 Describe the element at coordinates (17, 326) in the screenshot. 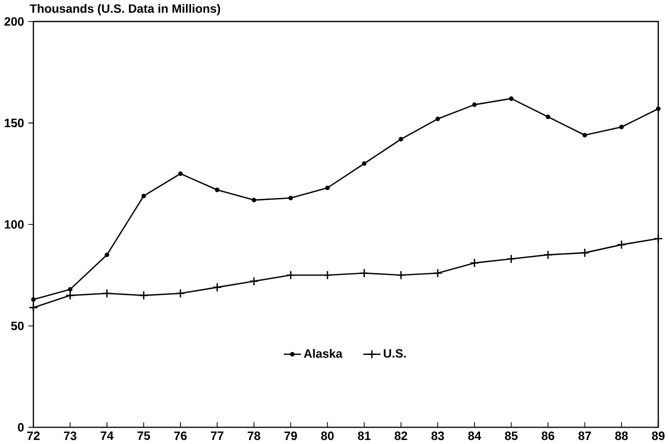

I see `y-tick-label: 50` at that location.